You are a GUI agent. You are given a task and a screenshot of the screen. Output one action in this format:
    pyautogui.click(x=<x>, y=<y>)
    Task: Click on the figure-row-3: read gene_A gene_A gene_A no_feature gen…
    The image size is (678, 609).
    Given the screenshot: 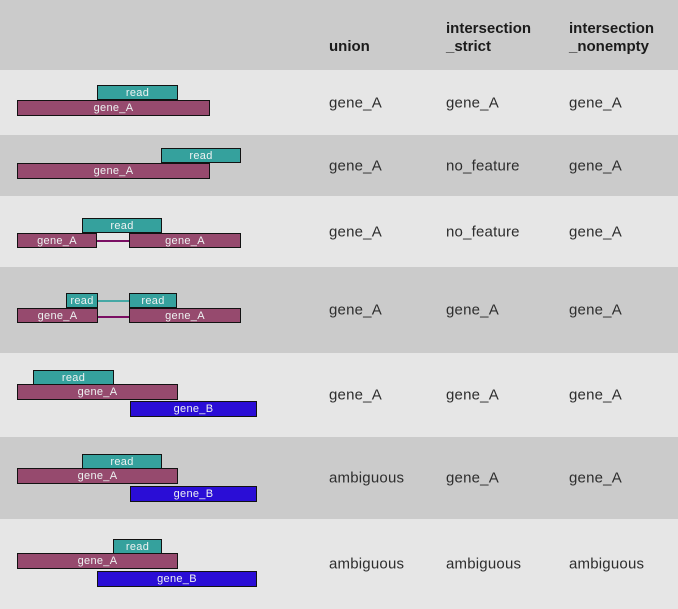 What is the action you would take?
    pyautogui.click(x=339, y=231)
    